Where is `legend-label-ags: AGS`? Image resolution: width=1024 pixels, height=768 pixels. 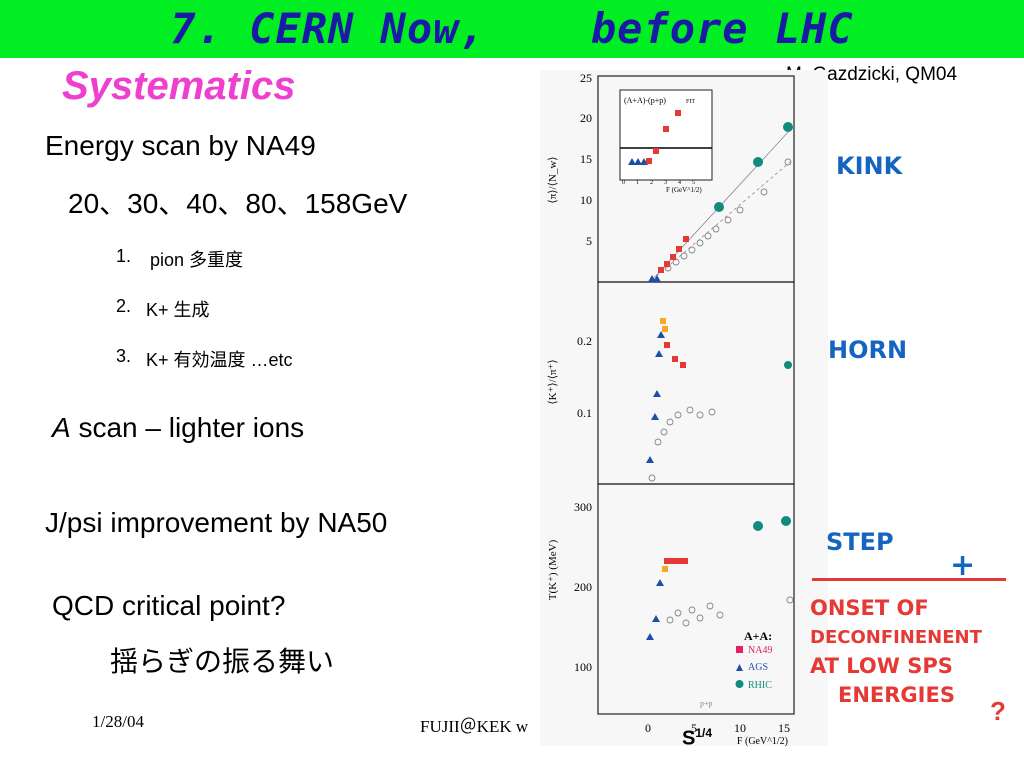
legend-label-ags: AGS is located at coordinates (758, 667).